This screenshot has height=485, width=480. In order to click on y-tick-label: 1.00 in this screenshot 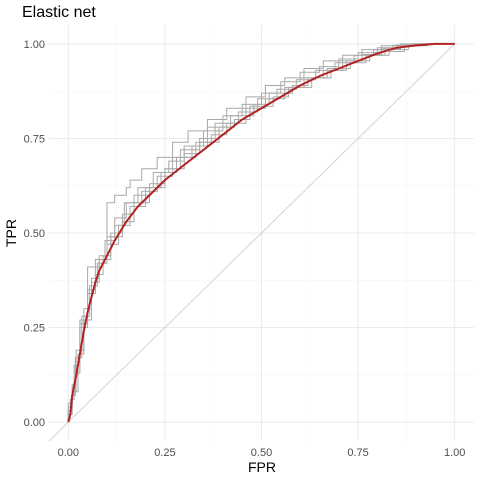, I will do `click(34, 45)`.